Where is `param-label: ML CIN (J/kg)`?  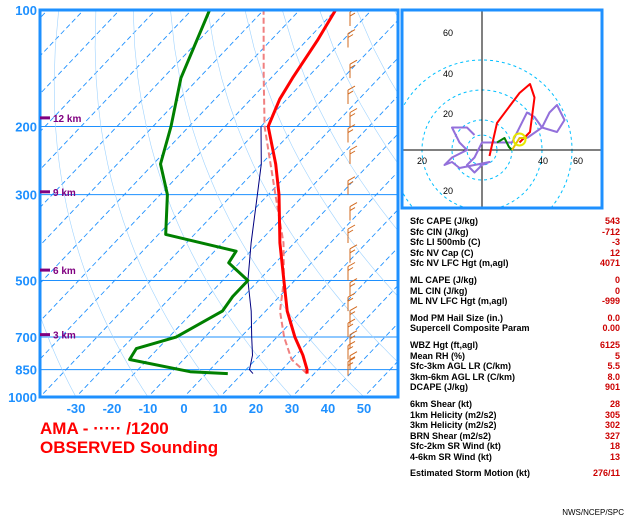 param-label: ML CIN (J/kg) is located at coordinates (439, 290).